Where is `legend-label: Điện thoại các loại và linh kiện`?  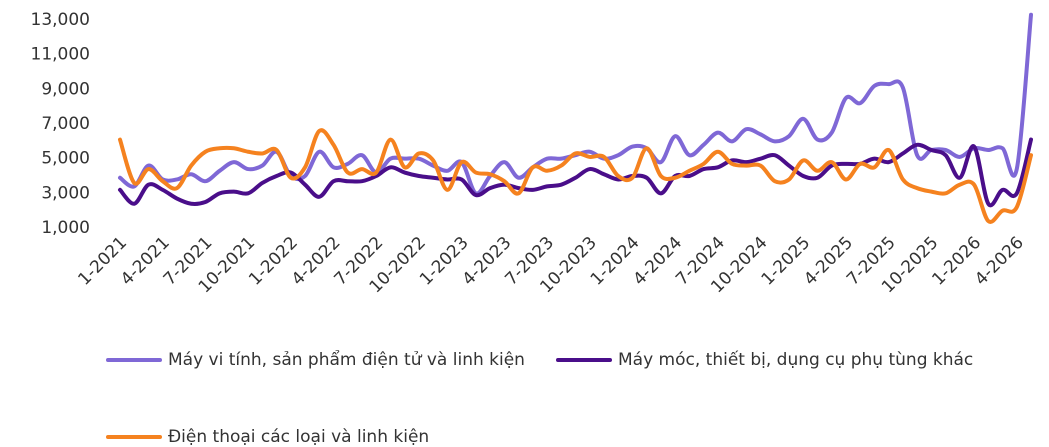 legend-label: Điện thoại các loại và linh kiện is located at coordinates (298, 437).